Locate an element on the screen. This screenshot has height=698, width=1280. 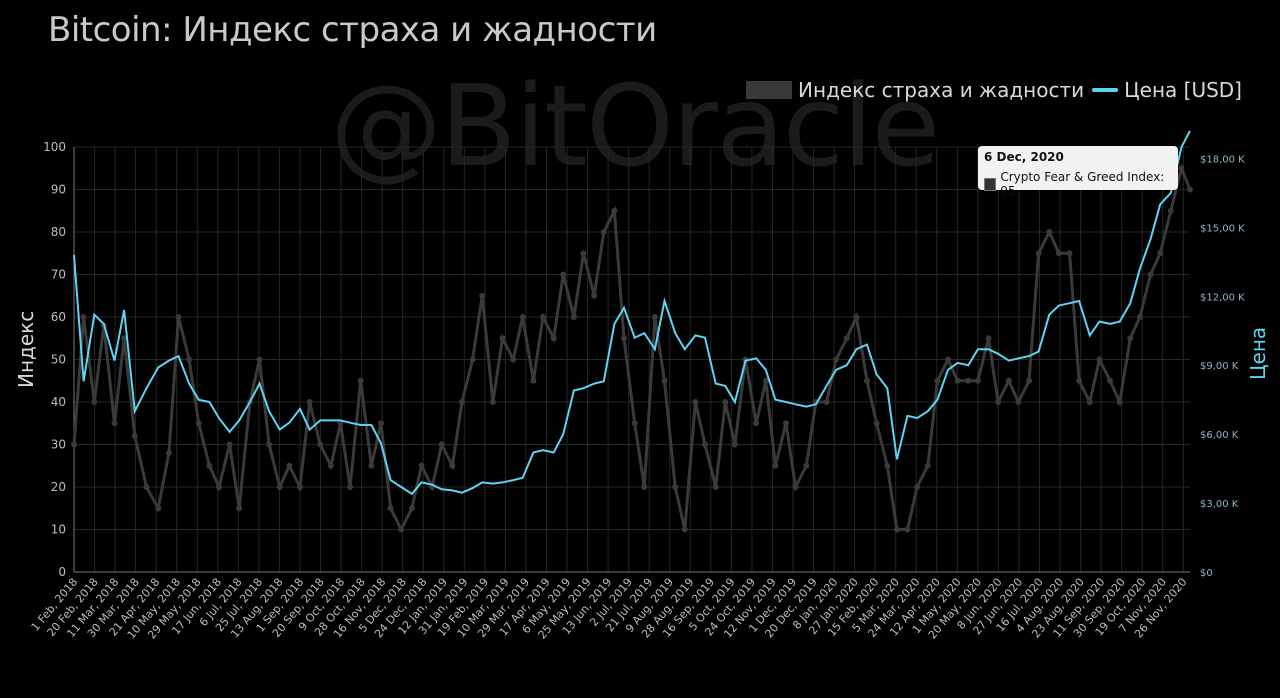
y2-tick-label: $18,00 K is located at coordinates (1222, 159).